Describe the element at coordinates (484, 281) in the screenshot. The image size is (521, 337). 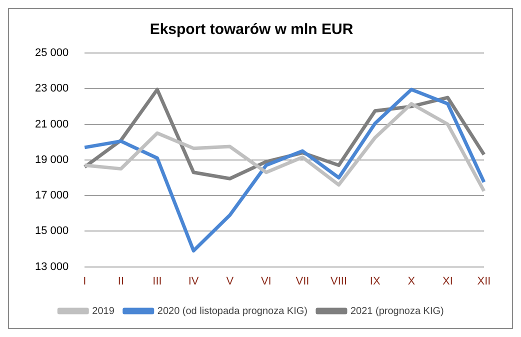
I see `x-tick-label: XII` at that location.